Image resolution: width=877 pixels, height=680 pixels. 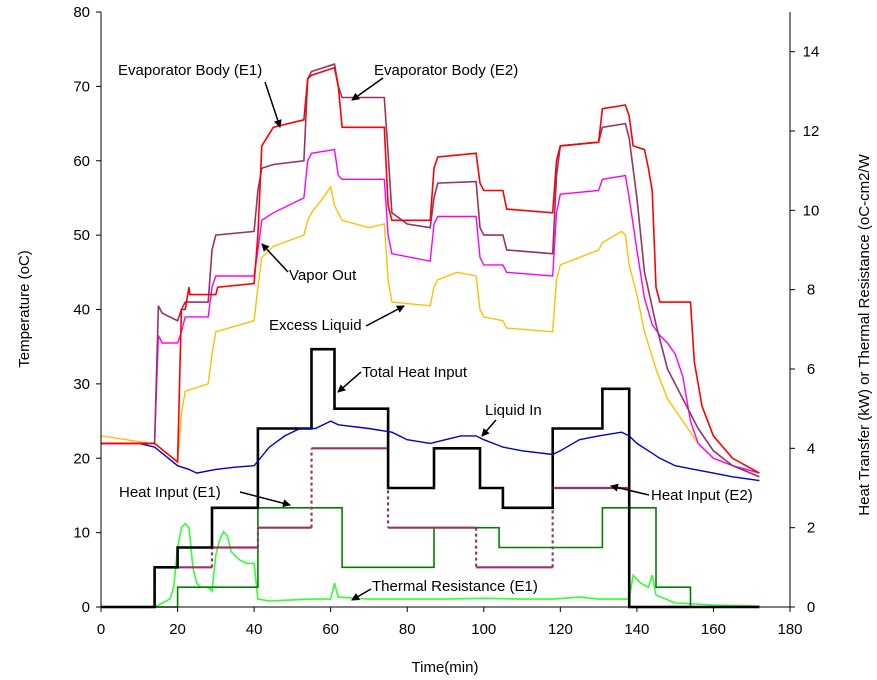 What do you see at coordinates (811, 369) in the screenshot?
I see `y-right-tick-label: 6` at bounding box center [811, 369].